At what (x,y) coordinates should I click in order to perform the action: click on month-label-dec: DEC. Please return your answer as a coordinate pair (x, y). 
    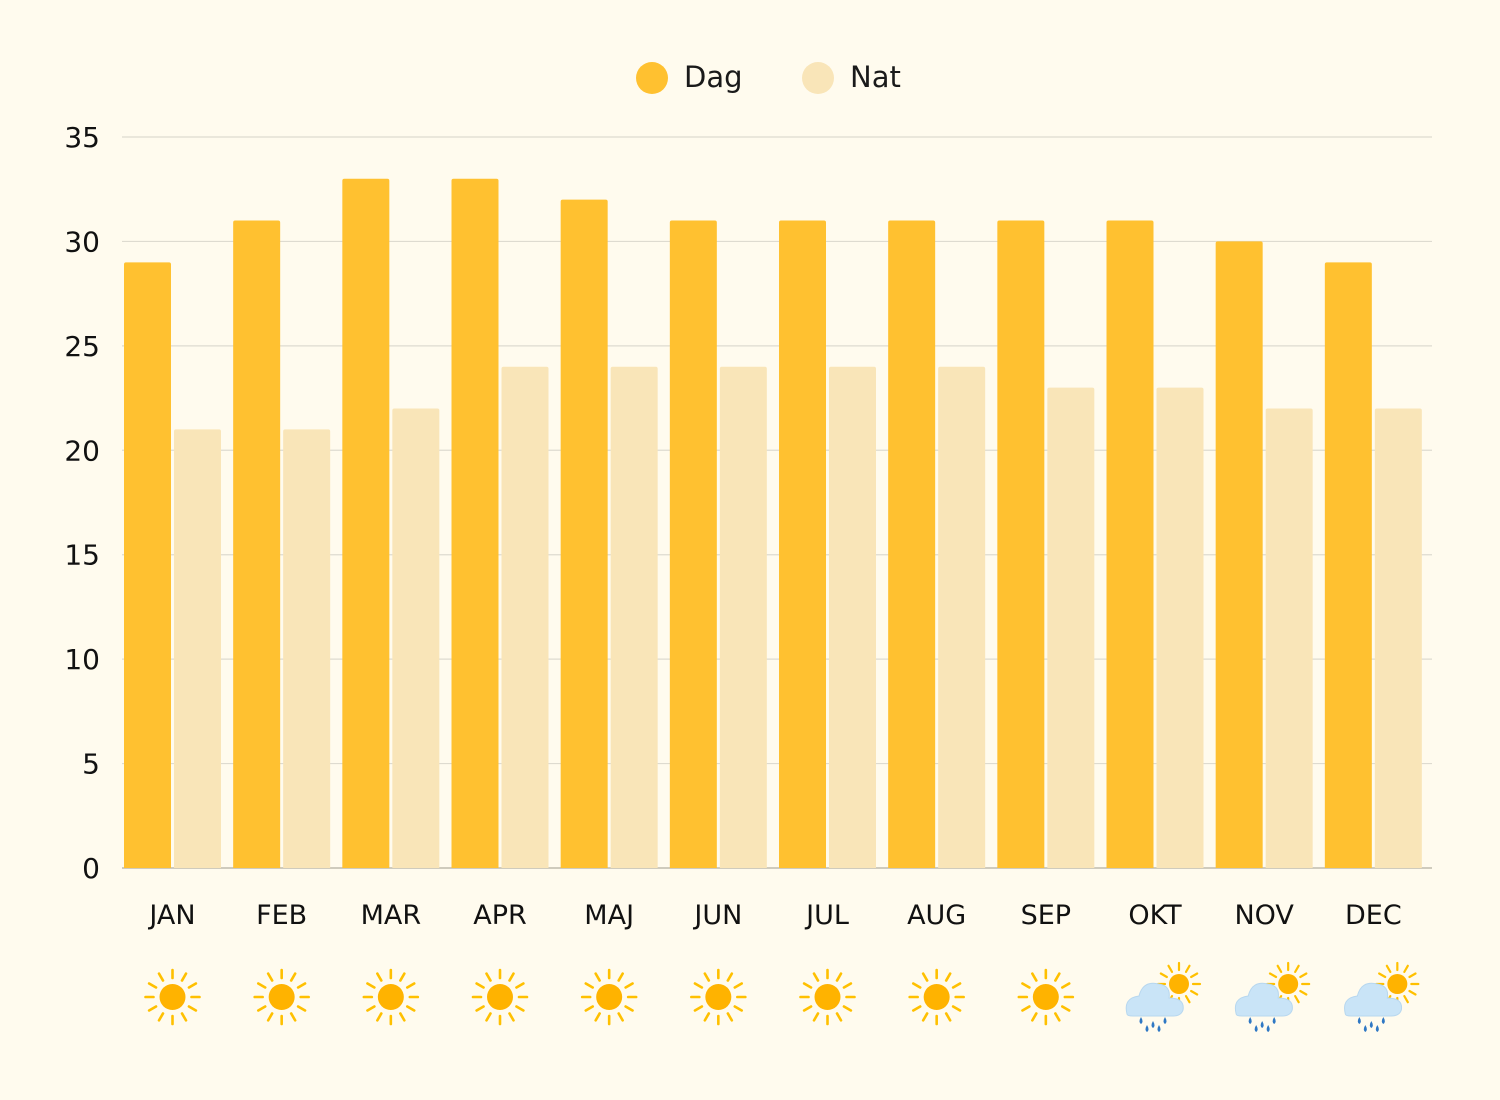
    Looking at the image, I should click on (1373, 915).